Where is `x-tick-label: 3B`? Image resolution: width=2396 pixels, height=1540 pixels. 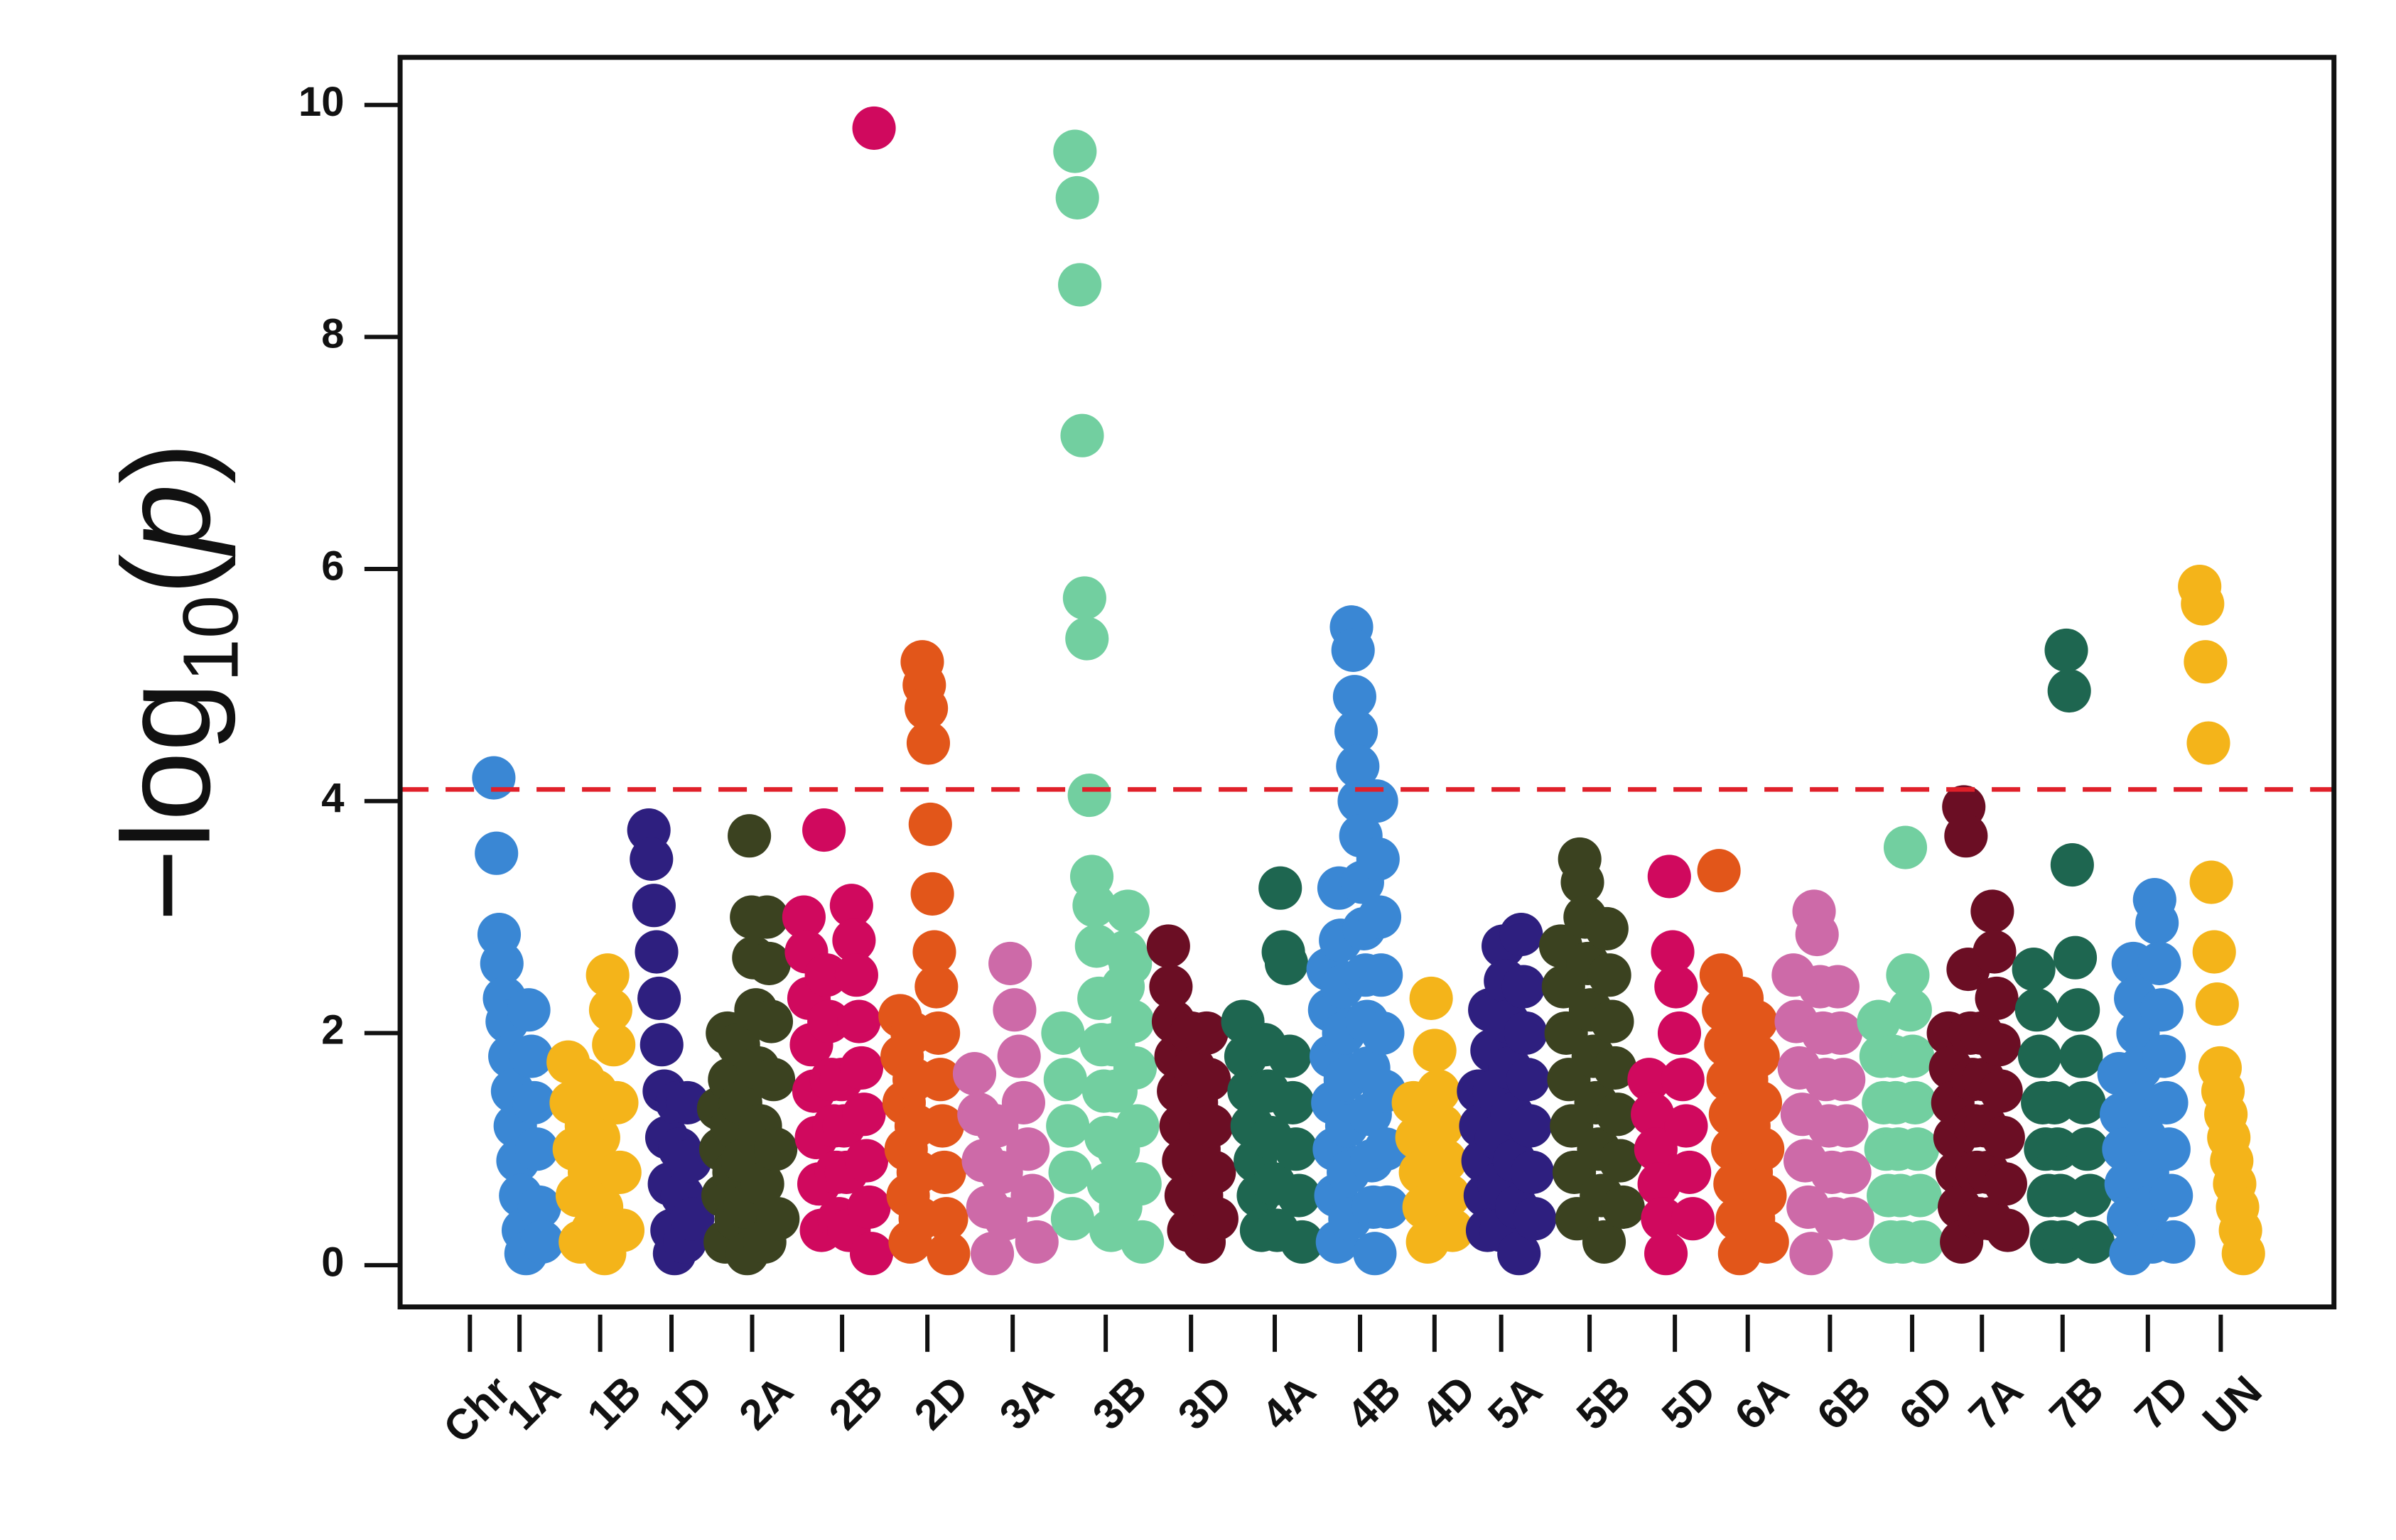 x-tick-label: 3B is located at coordinates (1120, 1403).